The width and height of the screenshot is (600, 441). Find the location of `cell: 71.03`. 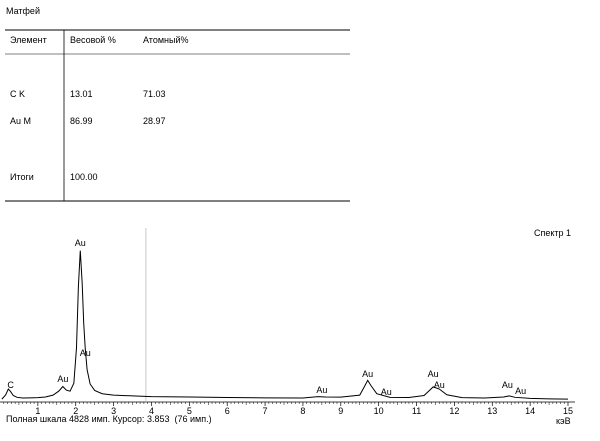

cell: 71.03 is located at coordinates (154, 94).